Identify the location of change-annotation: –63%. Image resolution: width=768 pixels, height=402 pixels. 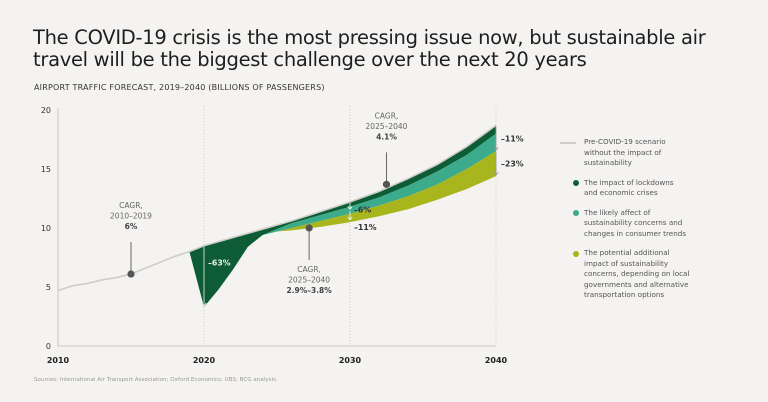
(216, 276).